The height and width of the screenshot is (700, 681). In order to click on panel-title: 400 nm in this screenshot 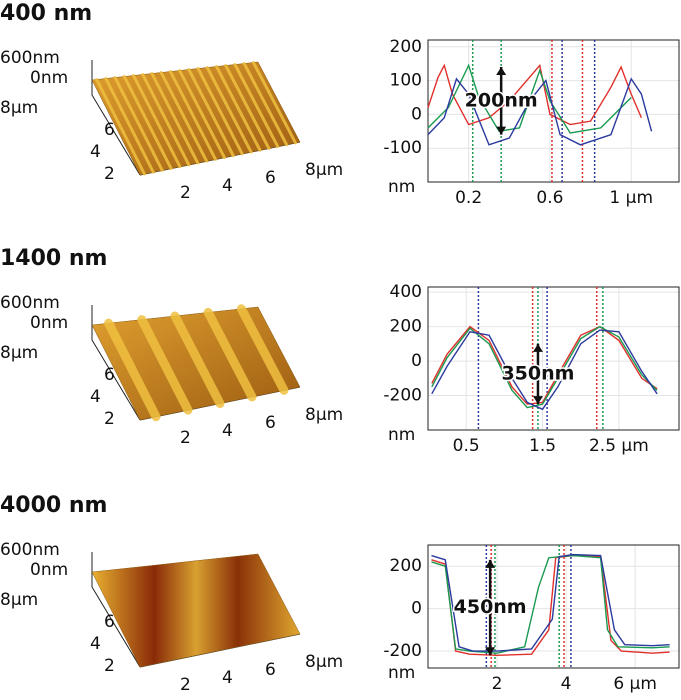, I will do `click(46, 13)`.